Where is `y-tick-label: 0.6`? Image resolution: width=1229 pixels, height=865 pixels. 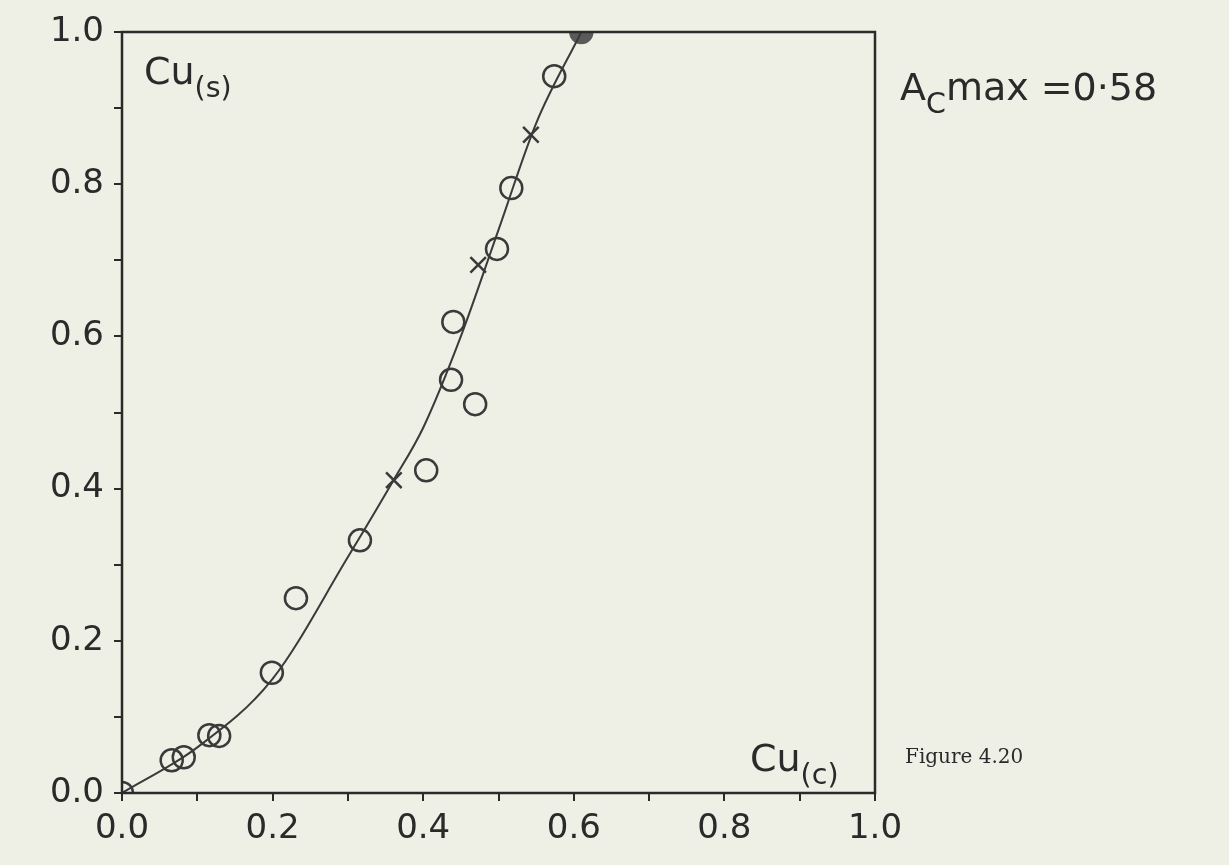
y-tick-label: 0.6 is located at coordinates (76, 333).